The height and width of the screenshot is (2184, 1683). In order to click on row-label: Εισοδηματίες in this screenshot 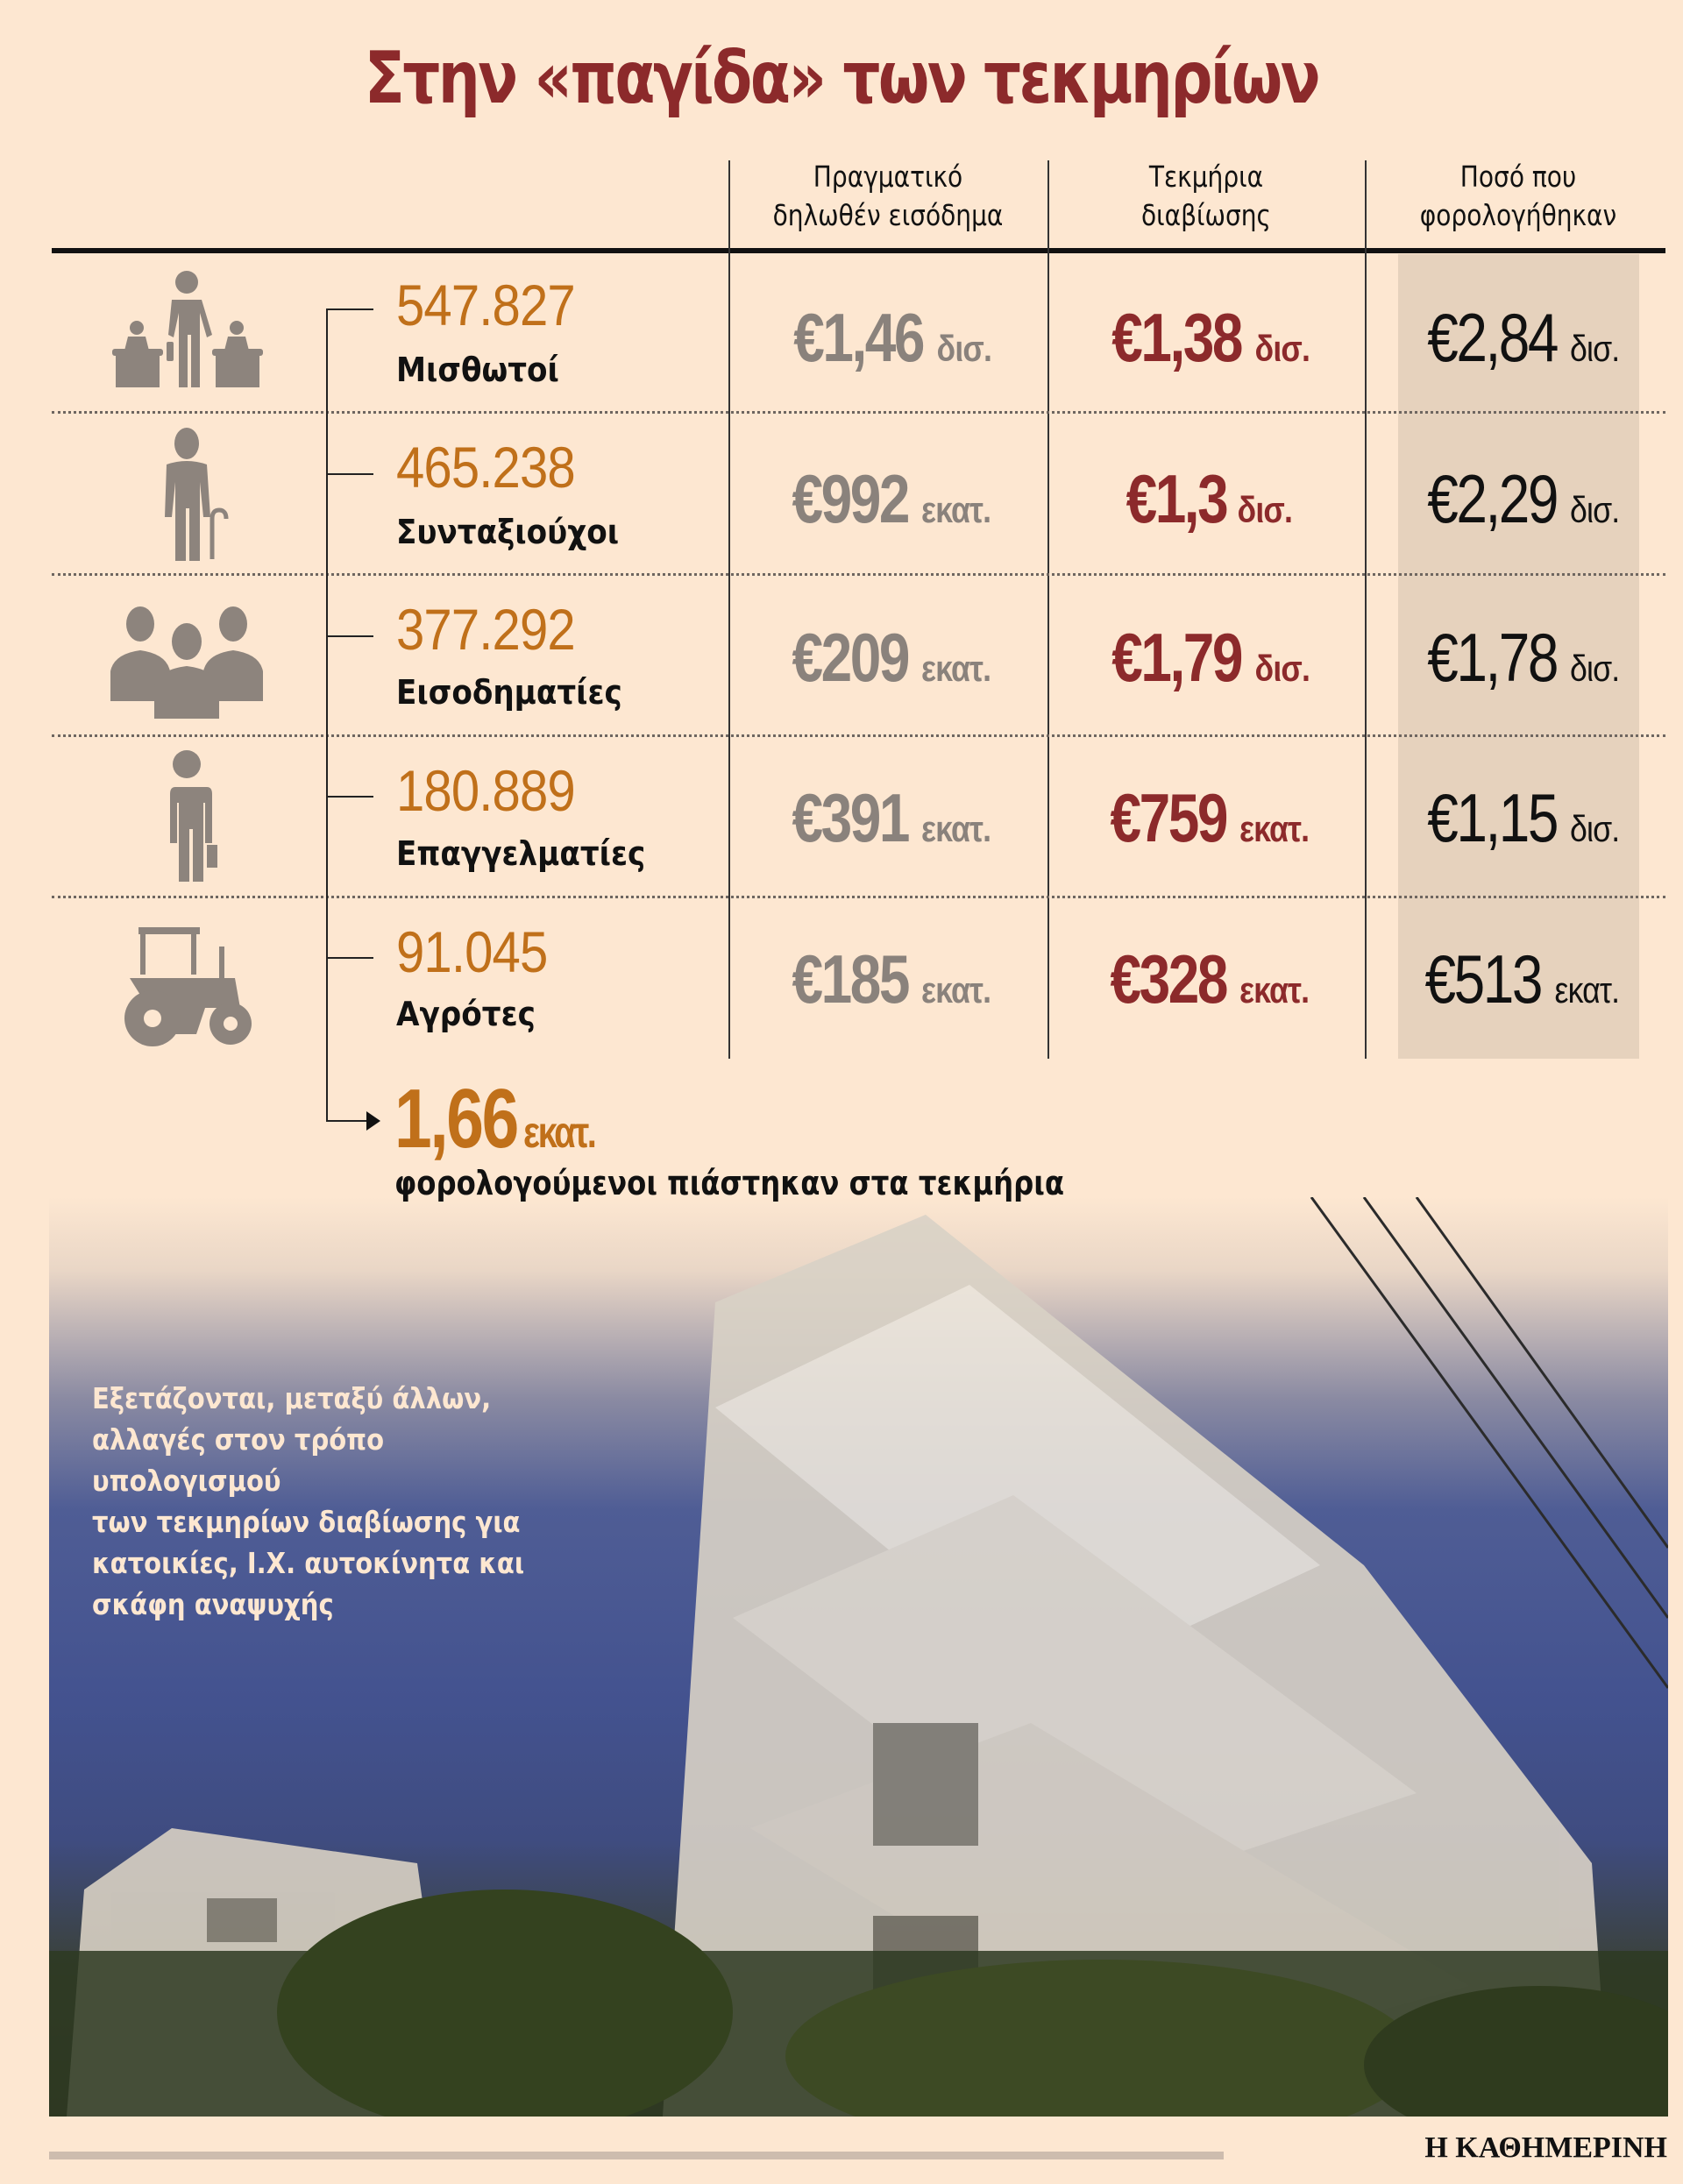, I will do `click(509, 692)`.